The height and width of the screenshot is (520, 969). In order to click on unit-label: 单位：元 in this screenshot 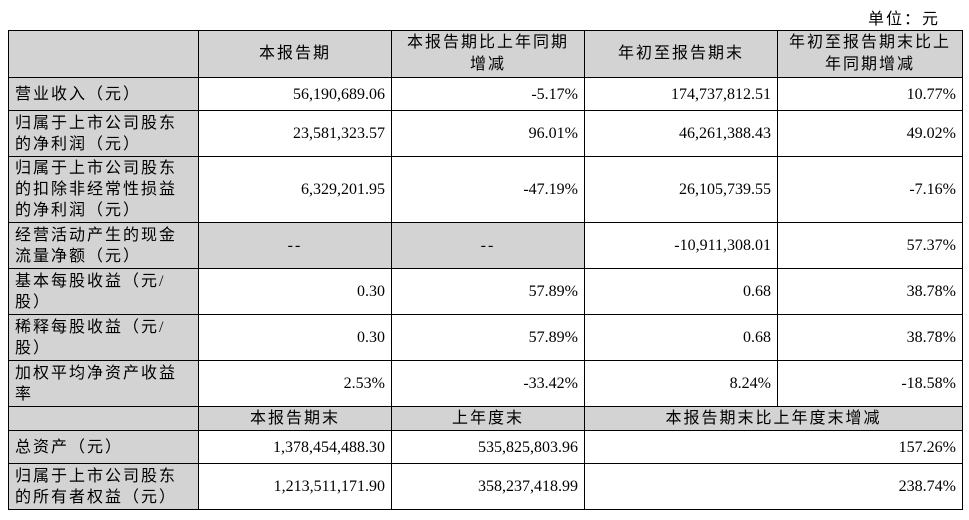, I will do `click(903, 19)`.